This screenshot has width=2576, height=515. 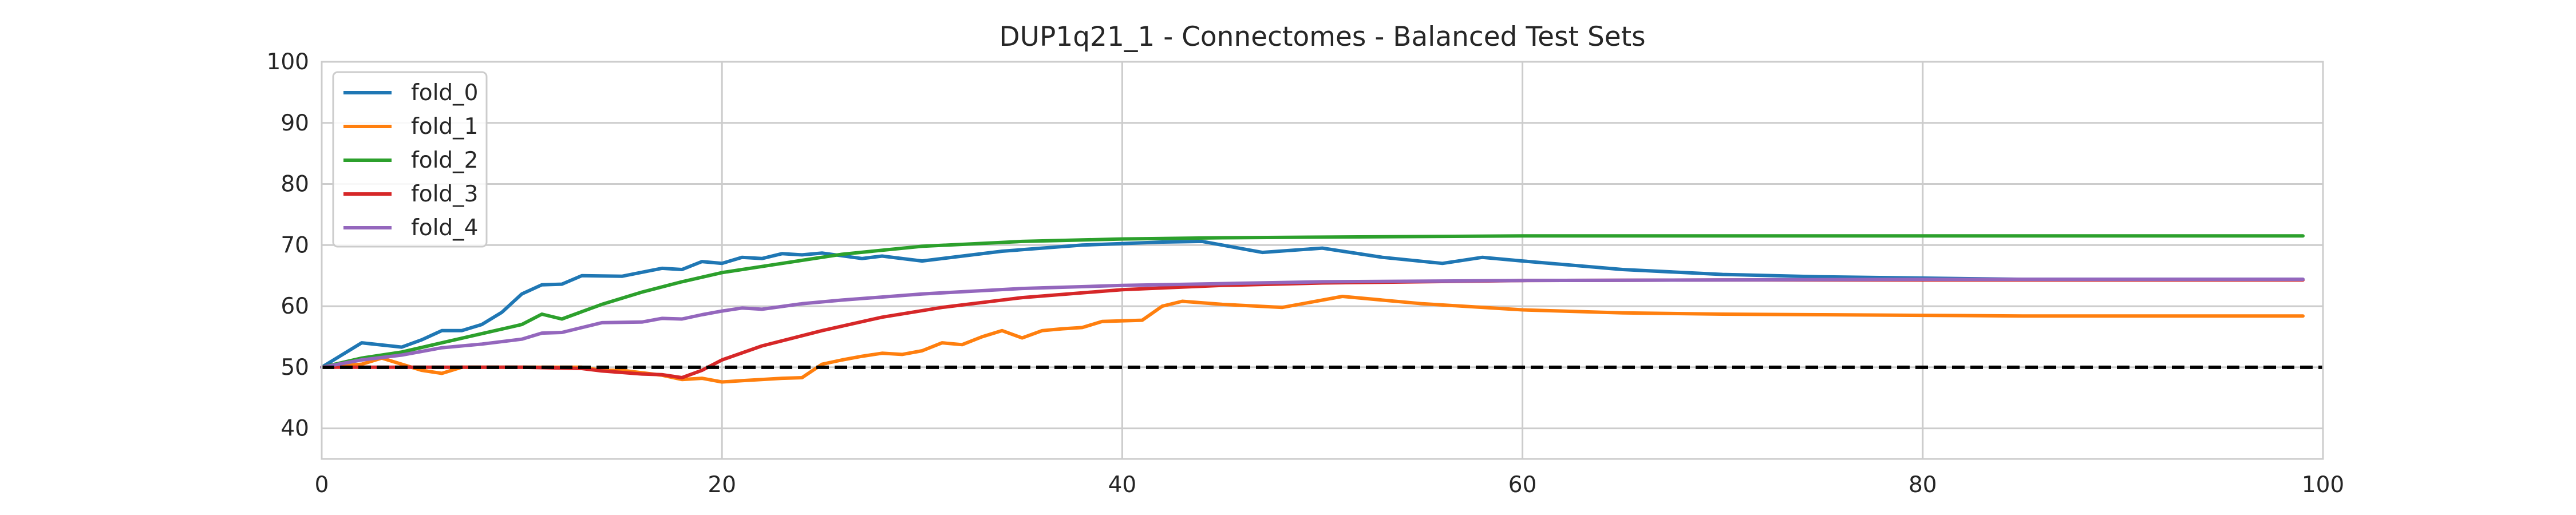 What do you see at coordinates (294, 184) in the screenshot?
I see `y-tick-label-80: 80` at bounding box center [294, 184].